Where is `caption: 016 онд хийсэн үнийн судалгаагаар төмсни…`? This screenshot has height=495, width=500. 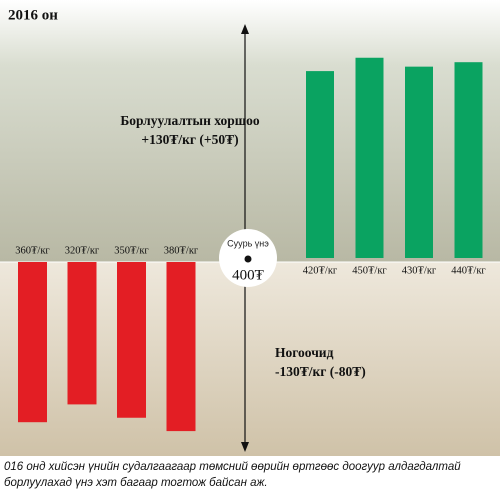
caption: 016 онд хийсэн үнийн судалгаагаар төмсни… is located at coordinates (251, 475).